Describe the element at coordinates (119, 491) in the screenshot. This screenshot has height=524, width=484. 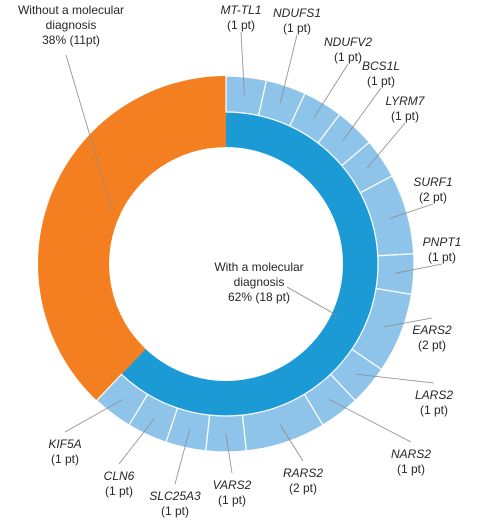
I see `gene-count-cln6: (1 pt)` at that location.